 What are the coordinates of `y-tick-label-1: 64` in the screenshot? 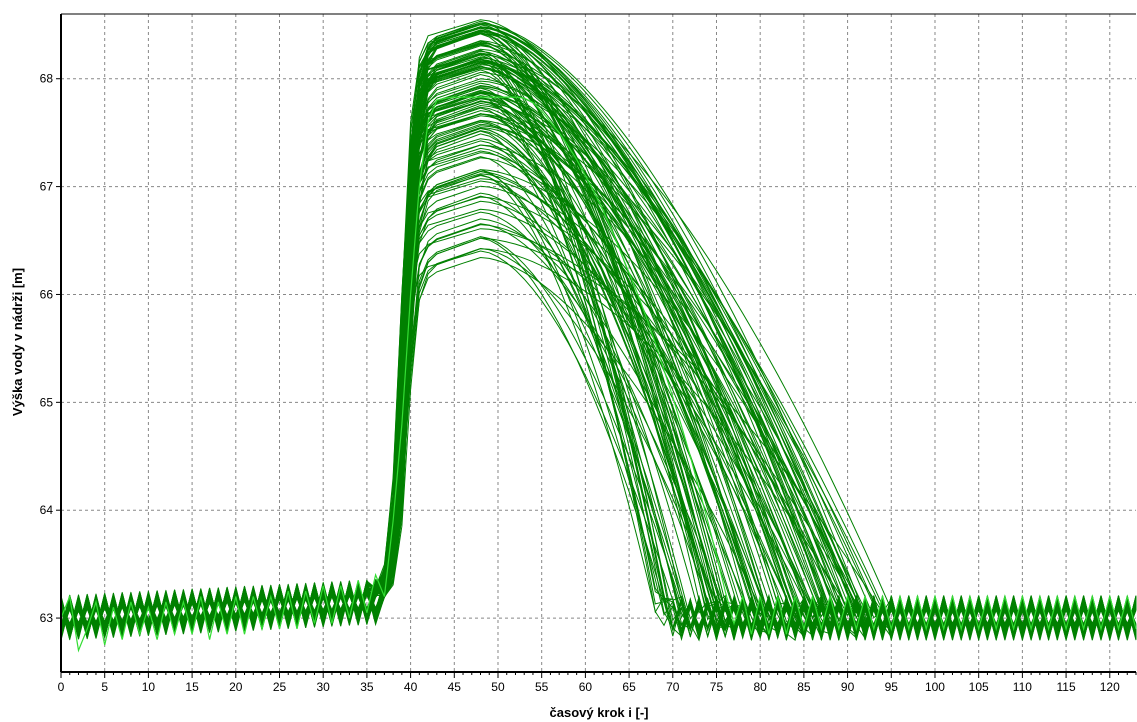 It's located at (47, 510).